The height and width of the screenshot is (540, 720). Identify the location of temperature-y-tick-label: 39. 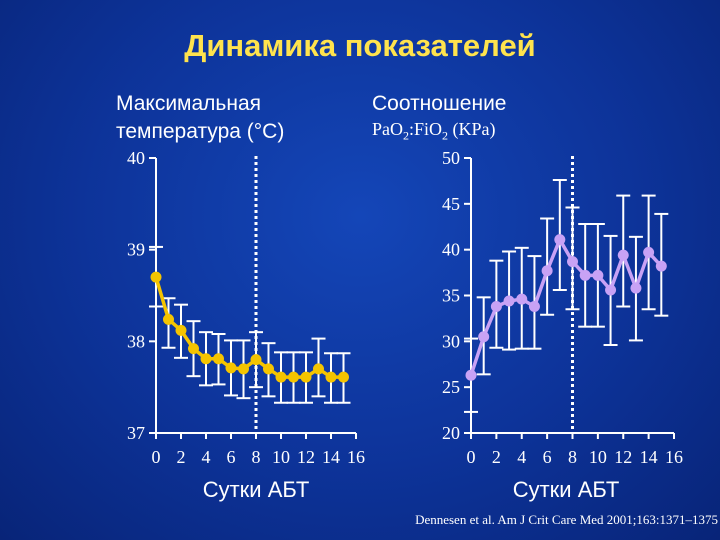
(136, 250).